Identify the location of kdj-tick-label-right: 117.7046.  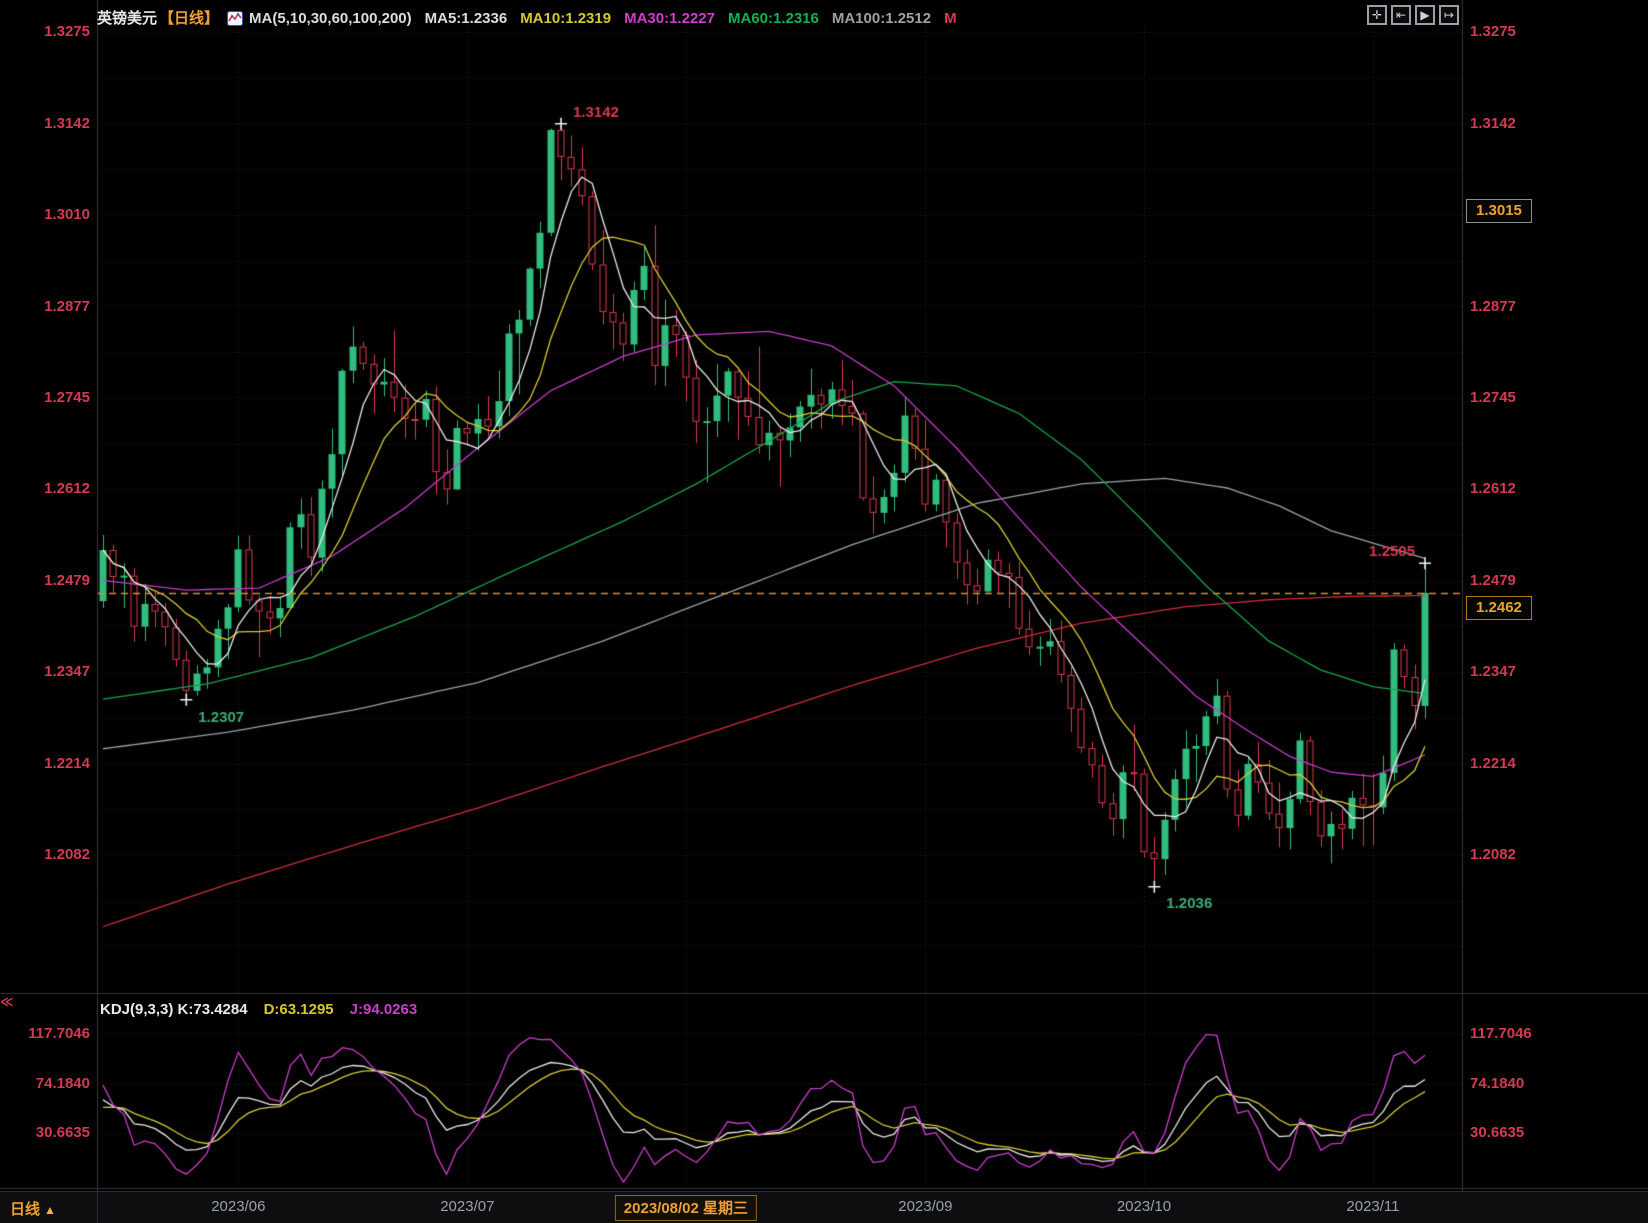
(1501, 1033).